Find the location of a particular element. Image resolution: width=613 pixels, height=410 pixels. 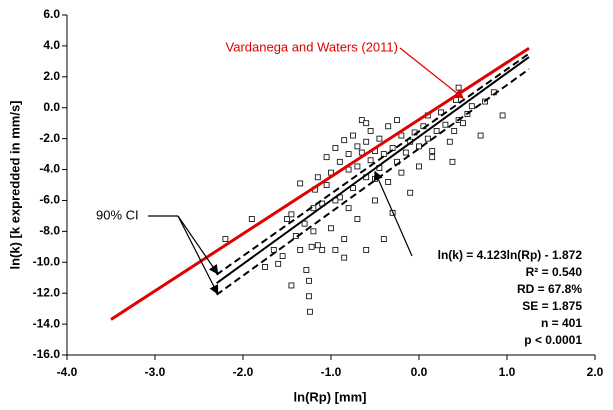

y-tick-label: -6.0 is located at coordinates (49, 200).